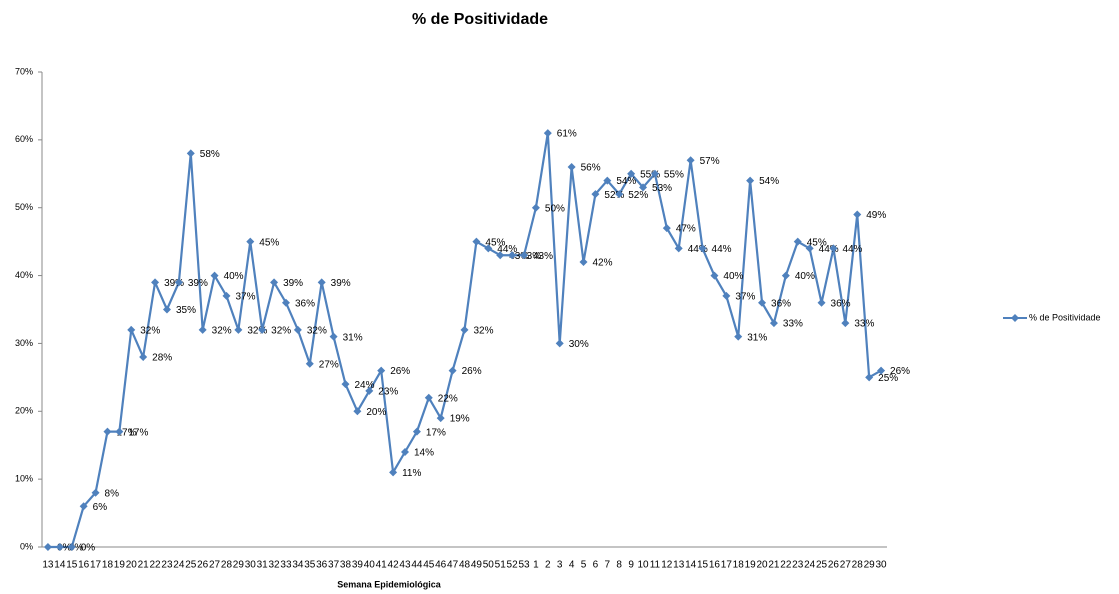 Image resolution: width=1119 pixels, height=594 pixels. I want to click on x-tick-label: 24, so click(179, 565).